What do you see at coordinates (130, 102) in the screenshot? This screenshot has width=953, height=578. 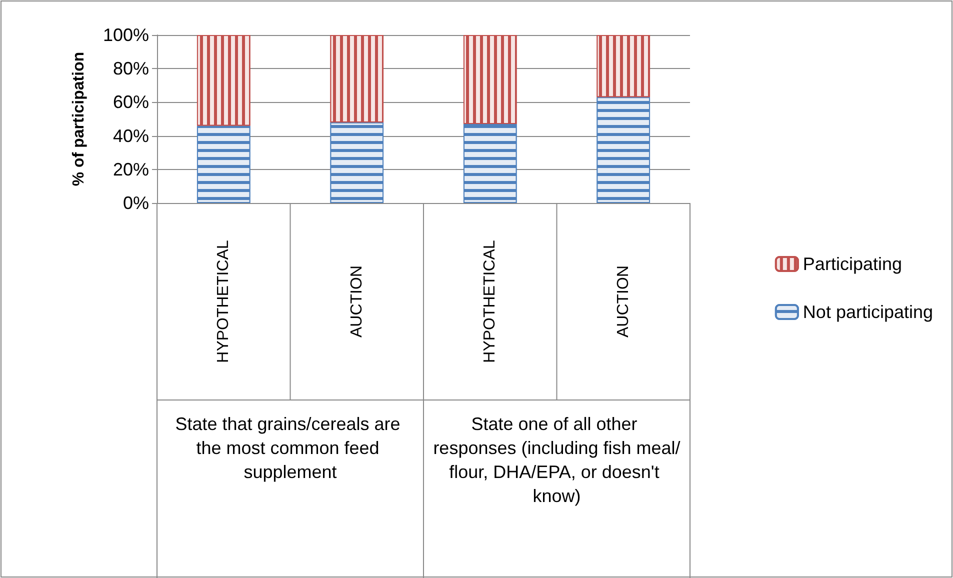 I see `y-tick-label: 60%` at bounding box center [130, 102].